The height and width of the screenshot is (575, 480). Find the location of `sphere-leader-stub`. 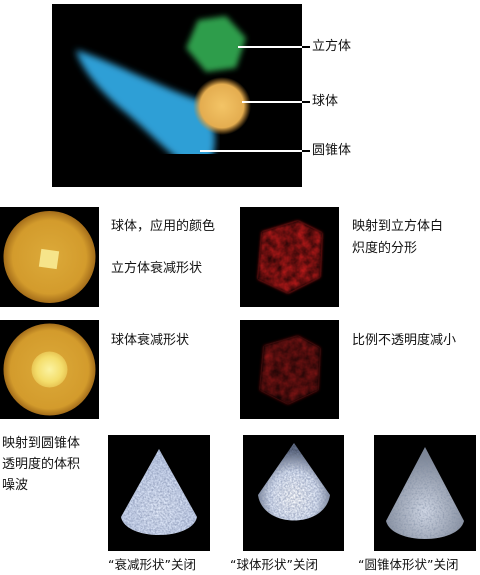

sphere-leader-stub is located at coordinates (306, 102).